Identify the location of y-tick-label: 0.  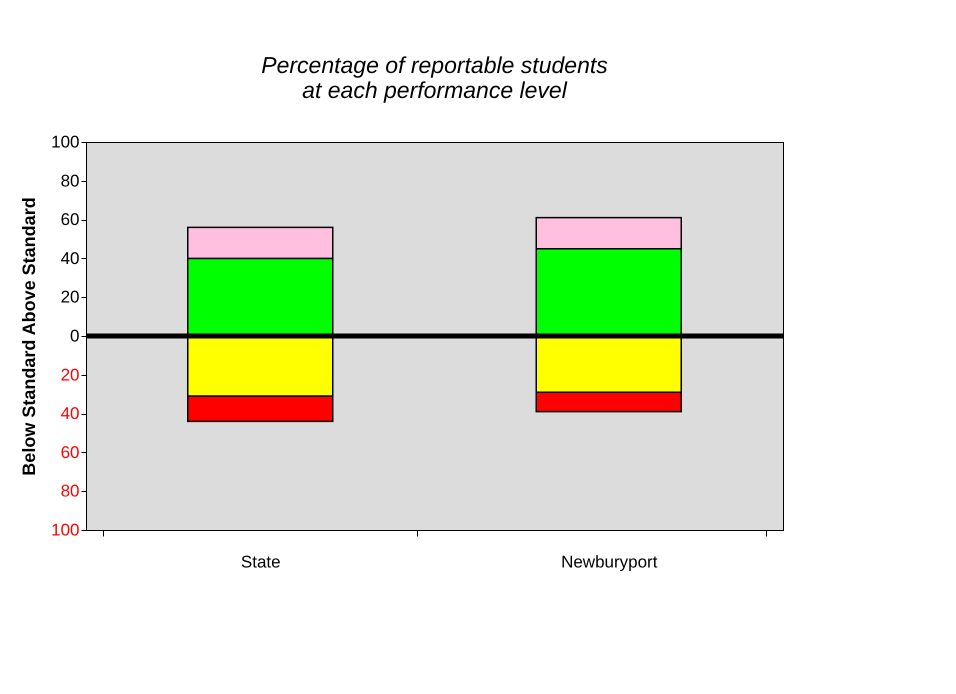
(75, 336).